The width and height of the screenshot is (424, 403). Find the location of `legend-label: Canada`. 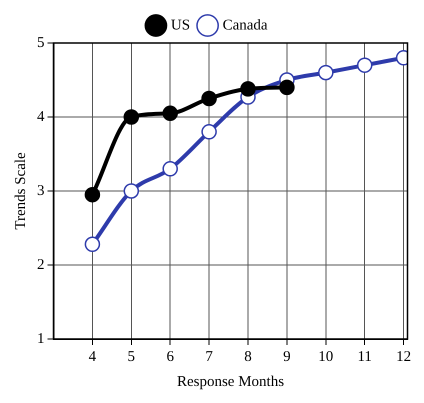

legend-label: Canada is located at coordinates (245, 25).